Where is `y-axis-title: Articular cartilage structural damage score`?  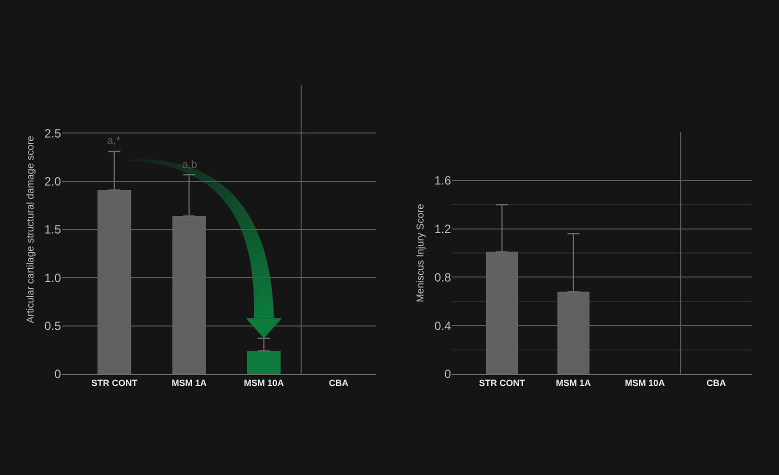 y-axis-title: Articular cartilage structural damage score is located at coordinates (30, 229).